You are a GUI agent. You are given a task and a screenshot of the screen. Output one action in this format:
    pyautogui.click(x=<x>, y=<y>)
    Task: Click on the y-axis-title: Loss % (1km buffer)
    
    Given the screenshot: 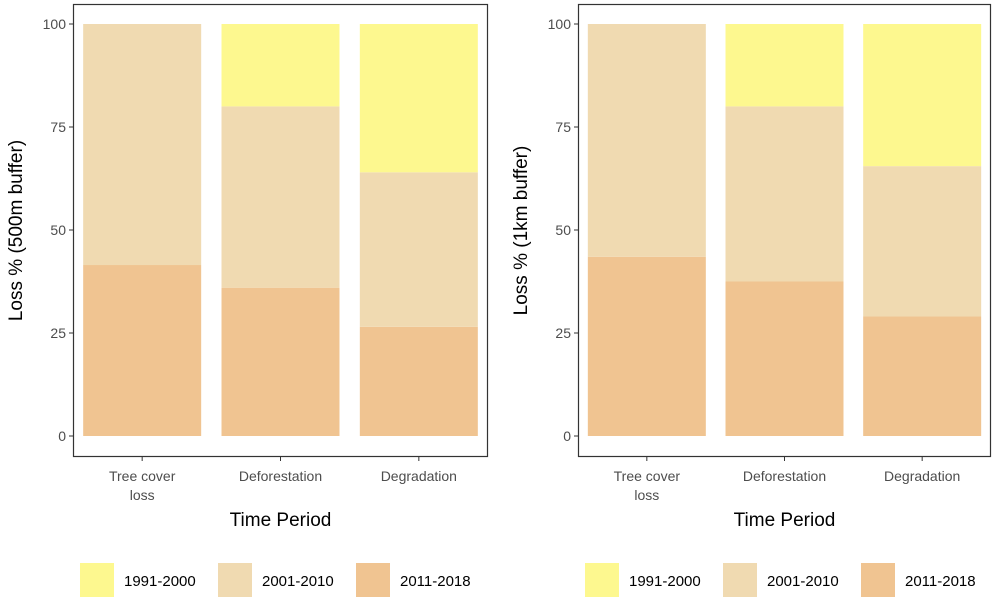 What is the action you would take?
    pyautogui.click(x=521, y=231)
    